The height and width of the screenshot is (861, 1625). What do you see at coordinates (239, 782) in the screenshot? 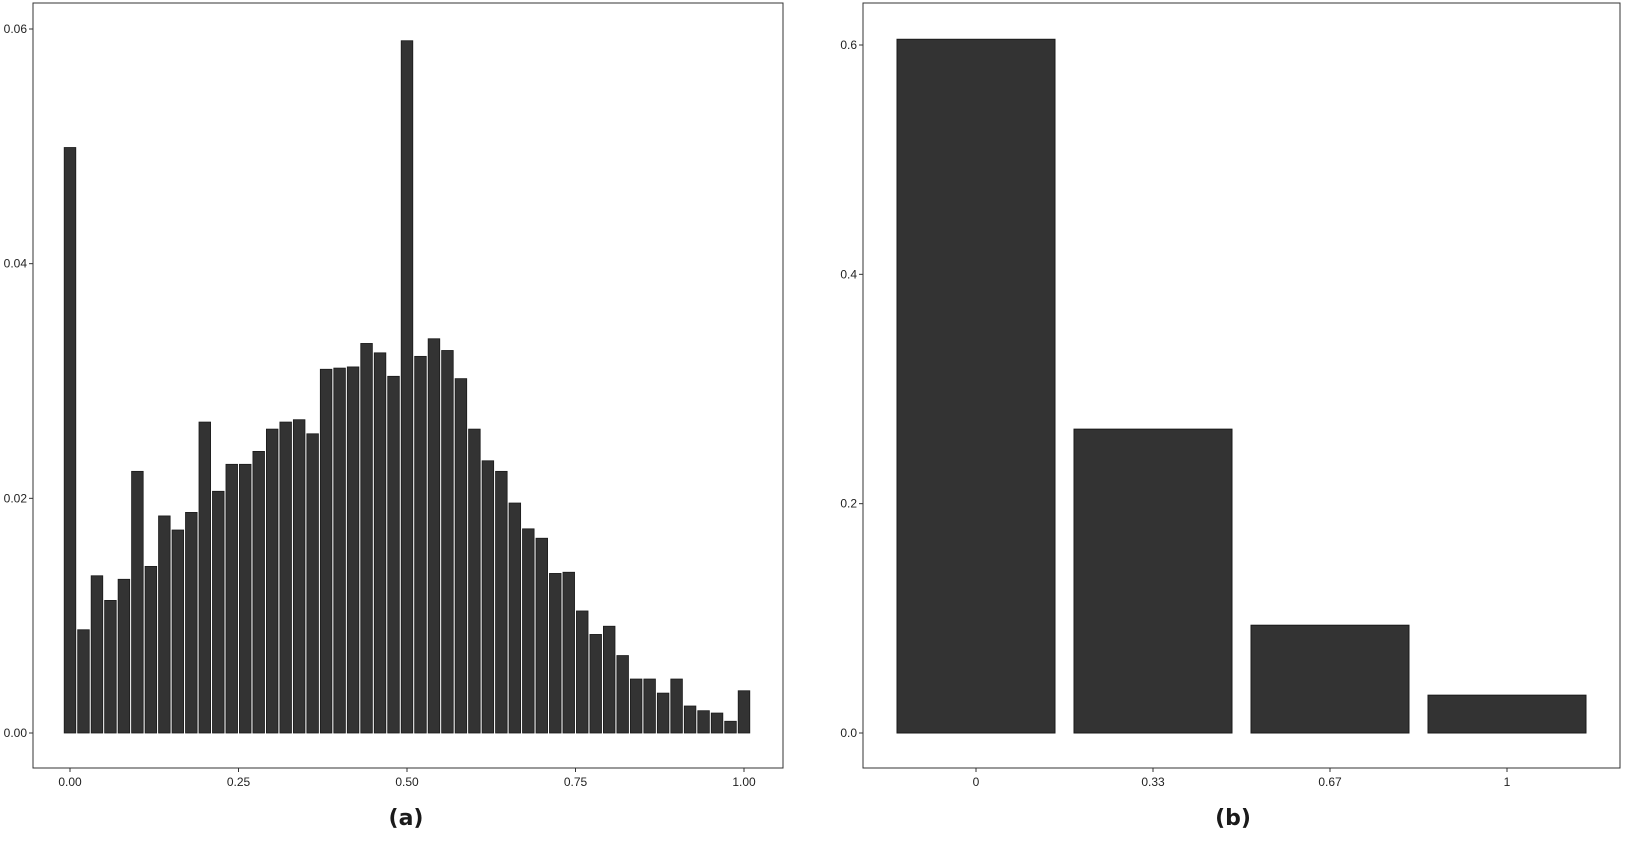
I see `x-tick-label-a: 0.25` at bounding box center [239, 782].